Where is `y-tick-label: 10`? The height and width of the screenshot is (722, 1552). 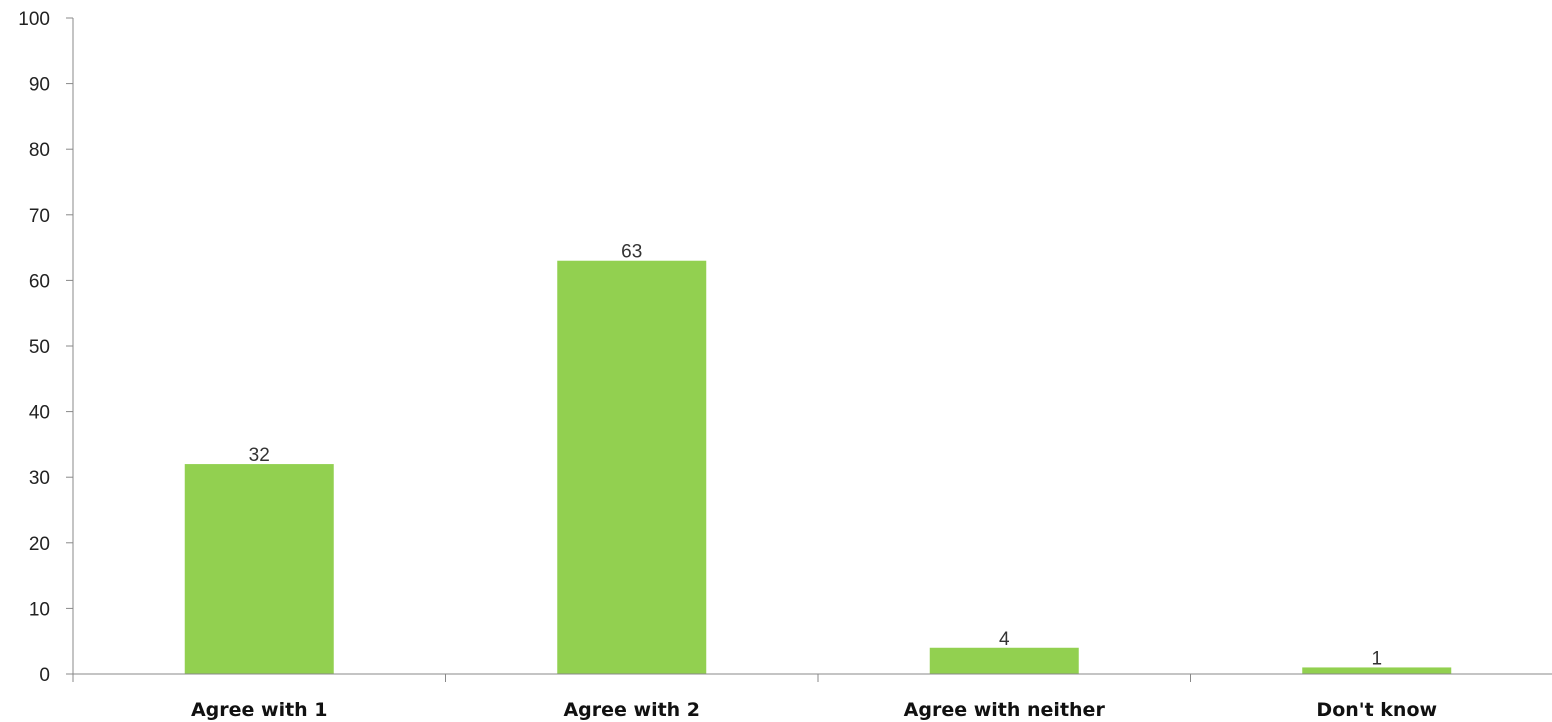
y-tick-label: 10 is located at coordinates (39, 609).